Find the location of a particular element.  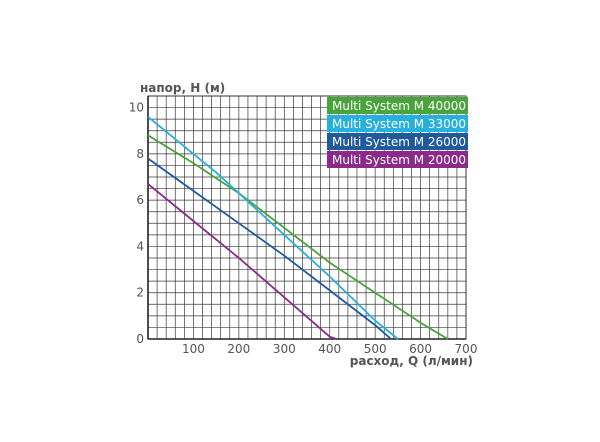

legend-label: Multi System M 26000 is located at coordinates (399, 142).